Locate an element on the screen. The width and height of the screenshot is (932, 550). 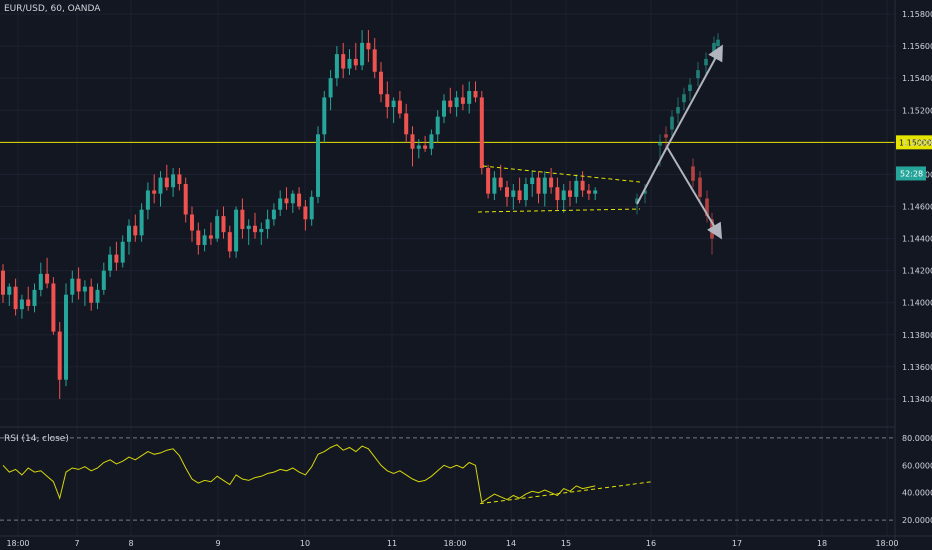
rsi-line is located at coordinates (299, 474).